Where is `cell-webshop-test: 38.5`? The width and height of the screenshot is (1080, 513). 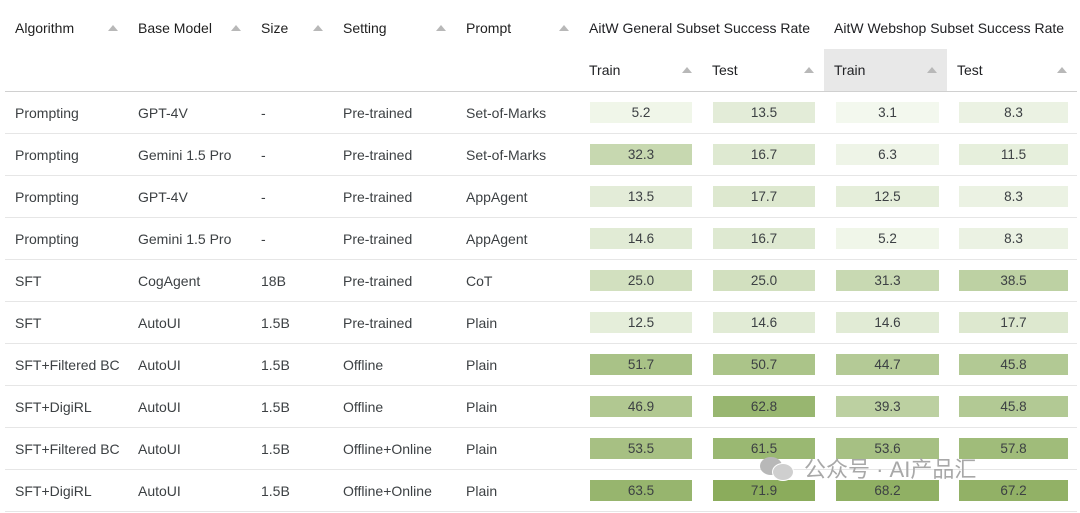 cell-webshop-test: 38.5 is located at coordinates (1013, 280).